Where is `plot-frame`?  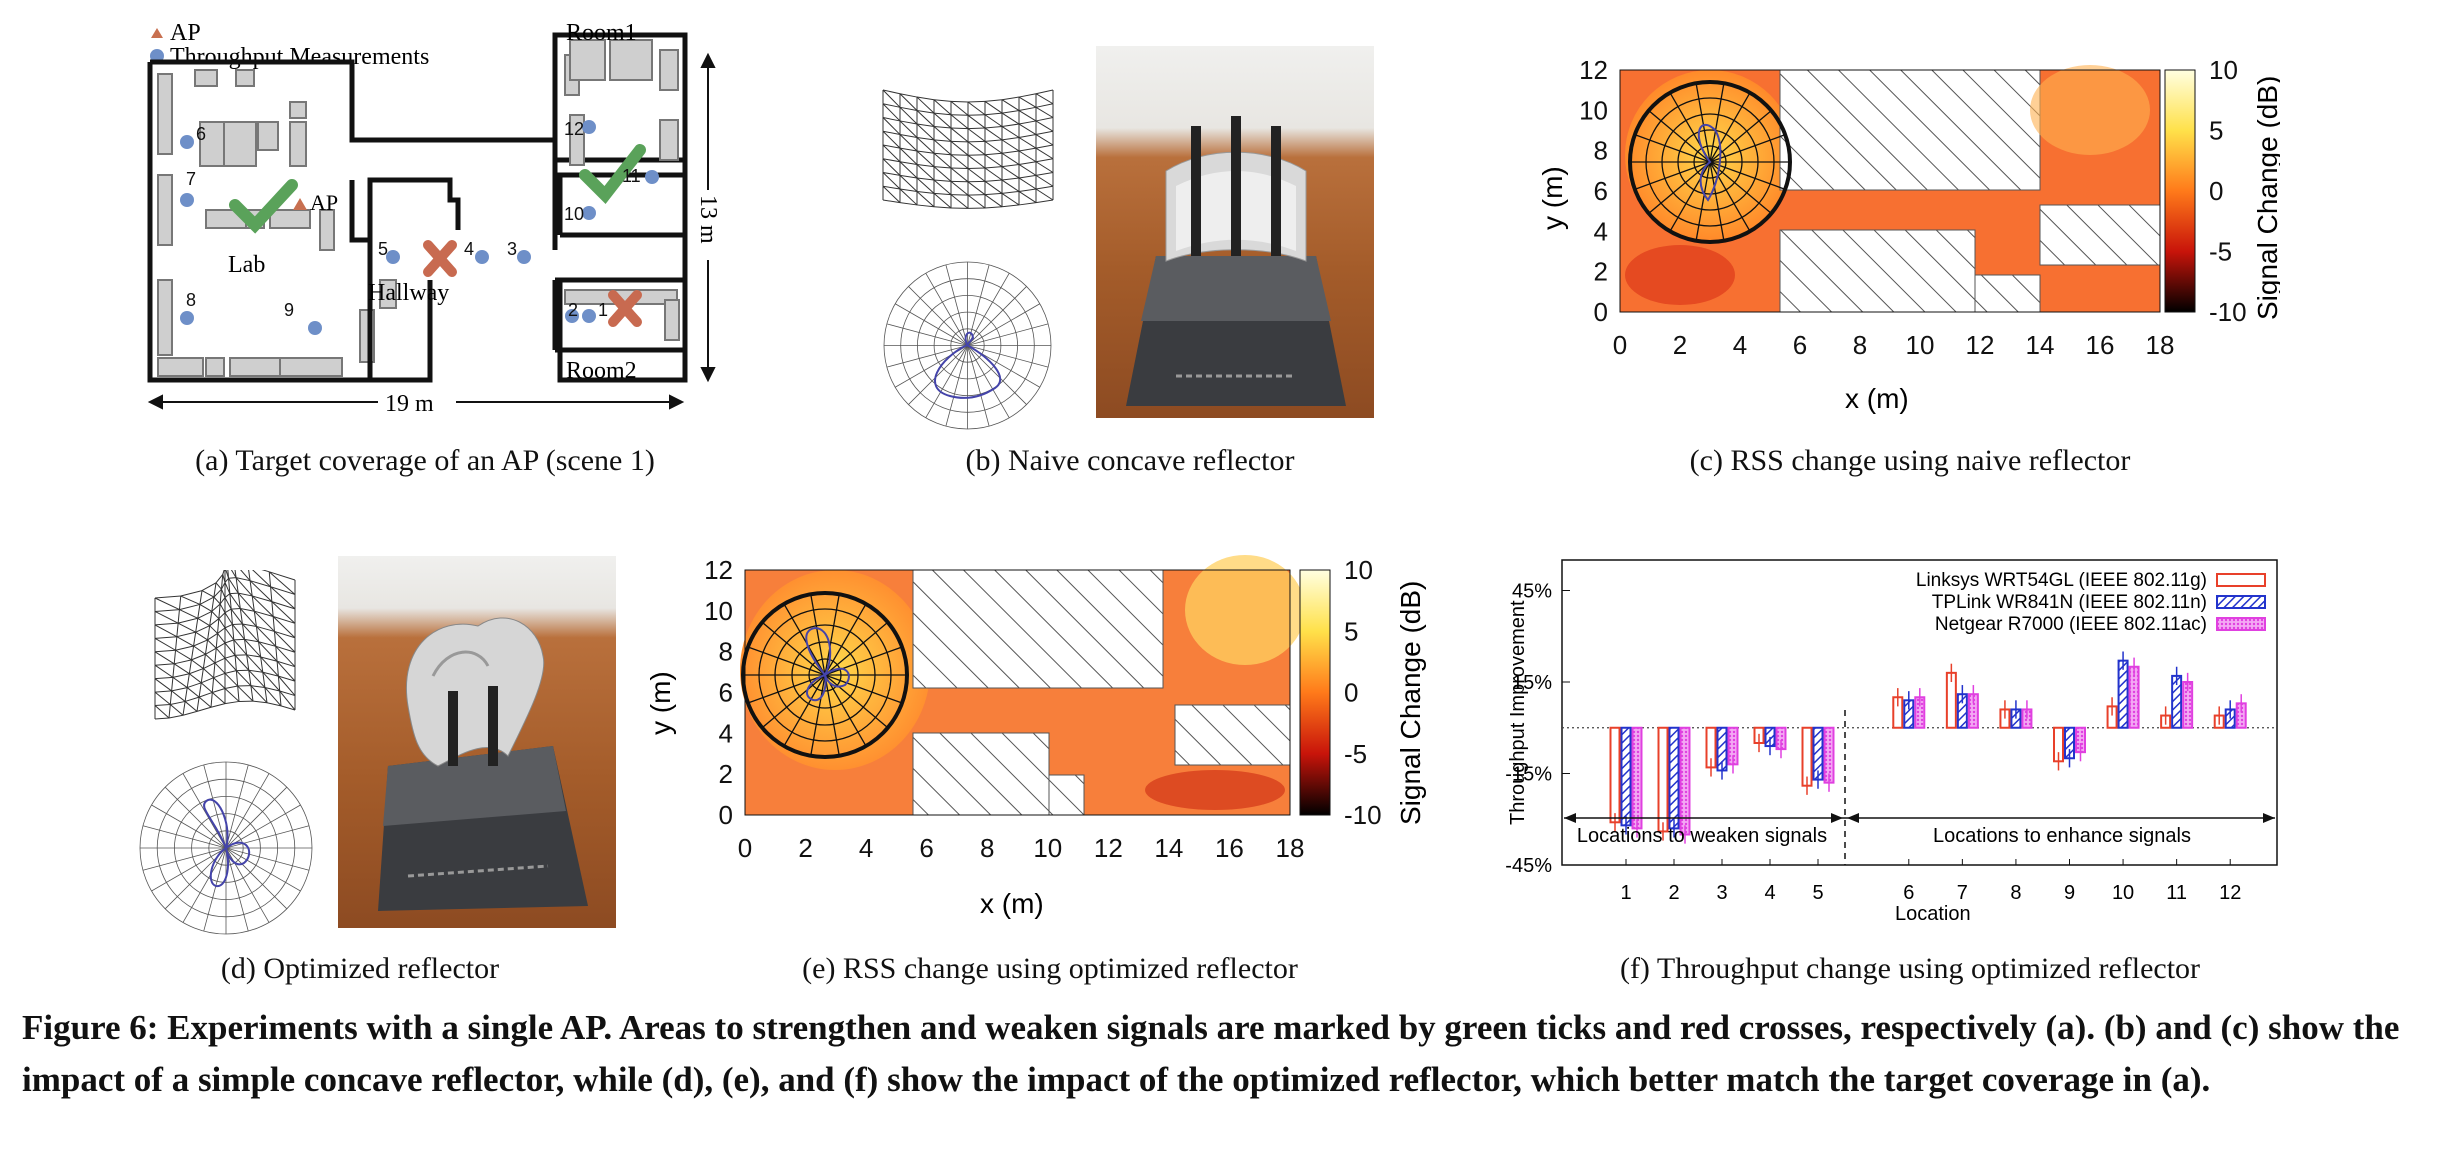 plot-frame is located at coordinates (1919, 712).